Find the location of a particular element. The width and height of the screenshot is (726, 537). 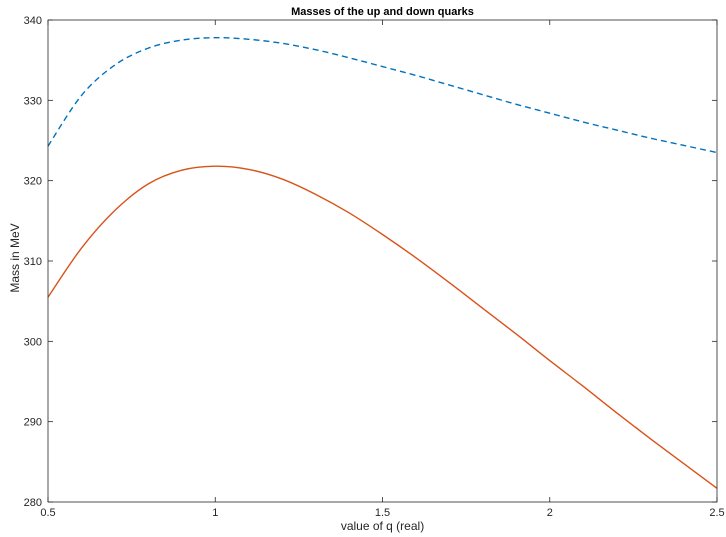

y-tick-label: 330 is located at coordinates (33, 101).